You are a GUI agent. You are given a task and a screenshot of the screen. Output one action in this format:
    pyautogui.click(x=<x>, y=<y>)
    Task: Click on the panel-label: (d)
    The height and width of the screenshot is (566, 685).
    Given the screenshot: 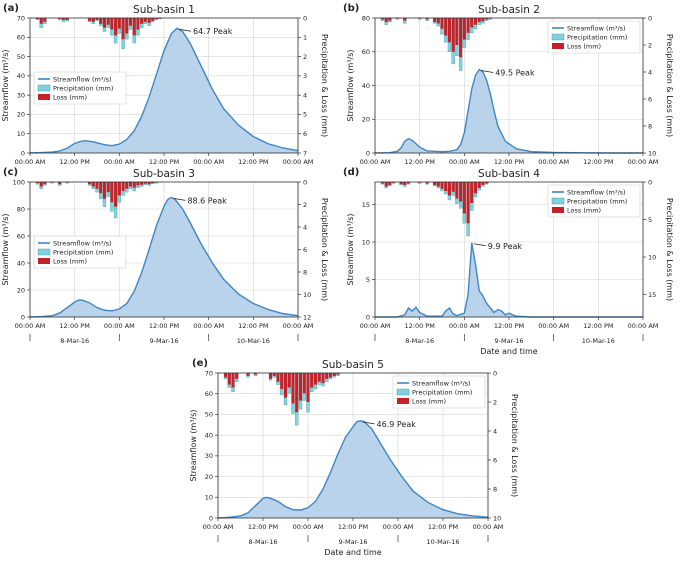 What is the action you would take?
    pyautogui.click(x=351, y=172)
    